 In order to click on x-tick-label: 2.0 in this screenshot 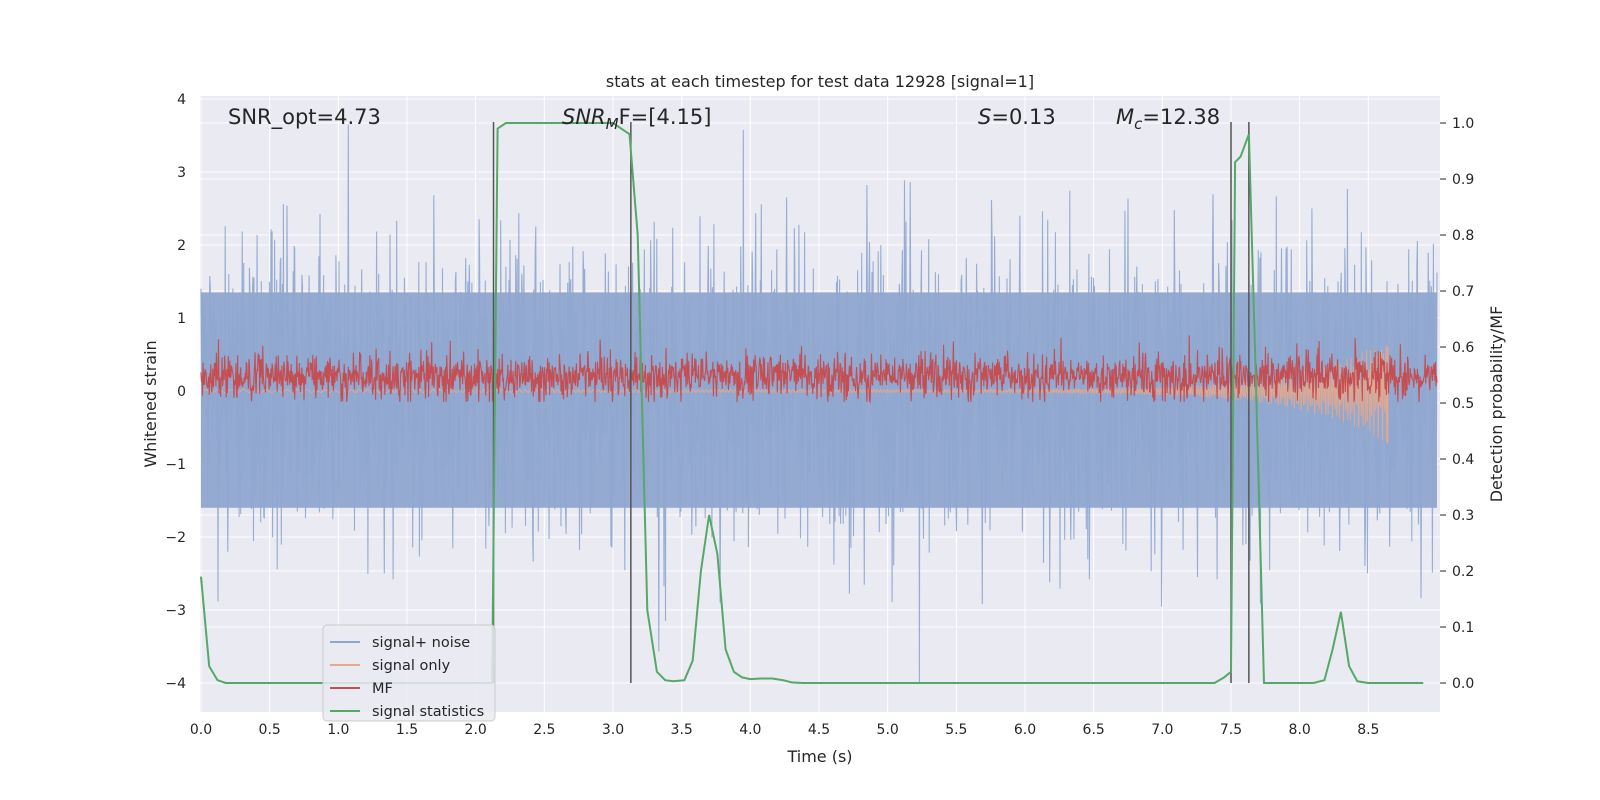, I will do `click(476, 730)`.